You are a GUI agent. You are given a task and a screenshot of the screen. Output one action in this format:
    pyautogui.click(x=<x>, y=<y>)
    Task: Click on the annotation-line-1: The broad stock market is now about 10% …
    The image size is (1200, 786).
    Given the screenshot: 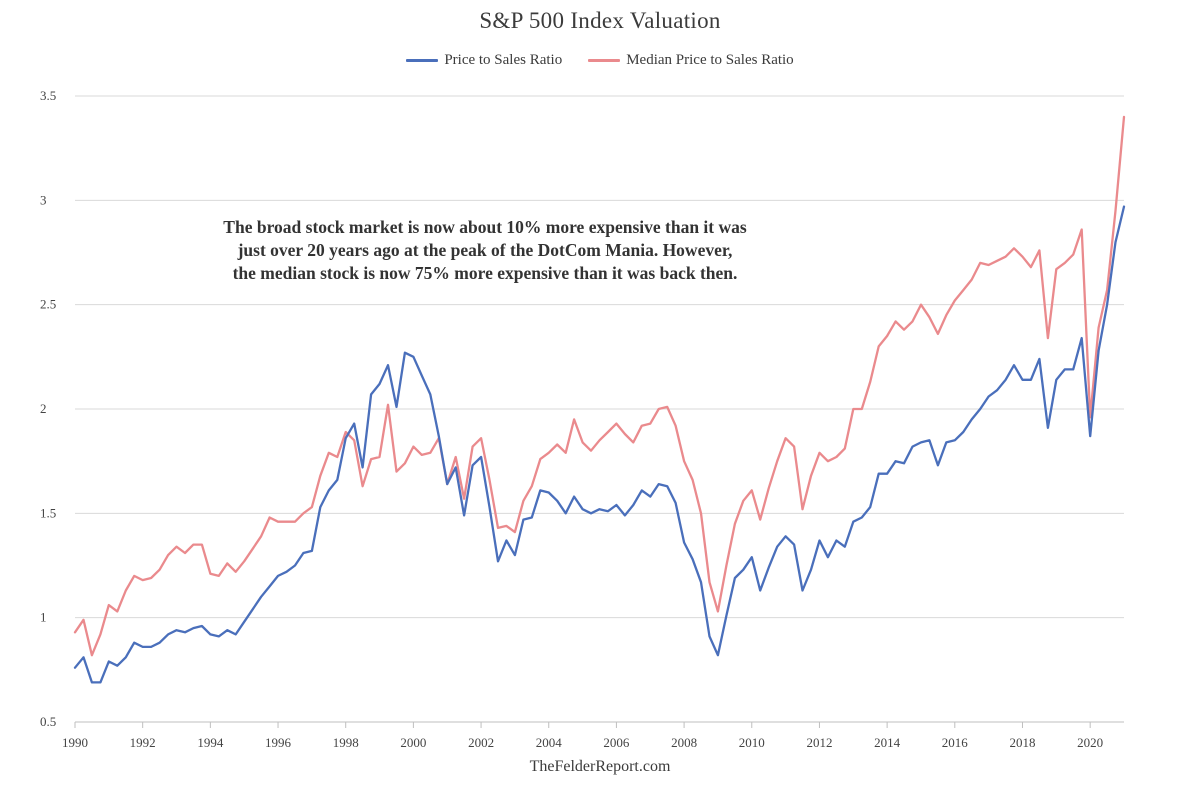 What is the action you would take?
    pyautogui.click(x=485, y=227)
    